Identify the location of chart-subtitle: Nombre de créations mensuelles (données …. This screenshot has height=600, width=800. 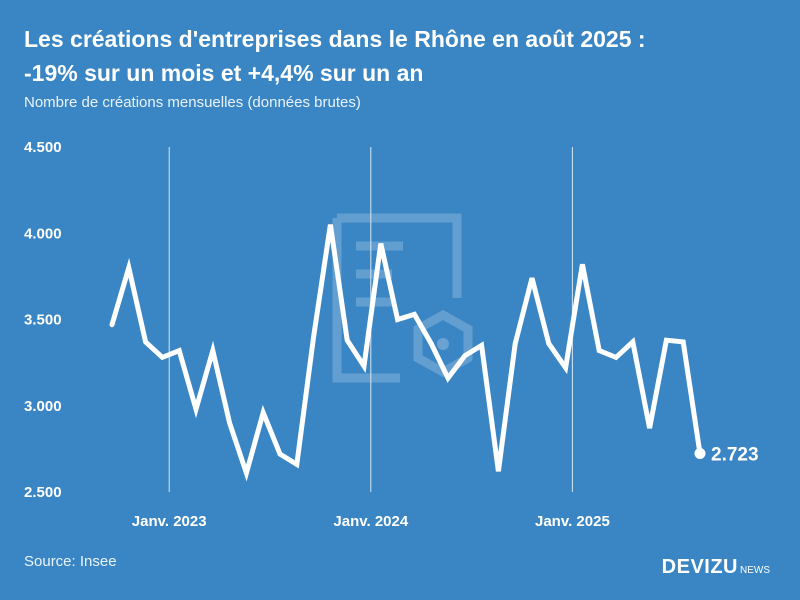
(192, 102).